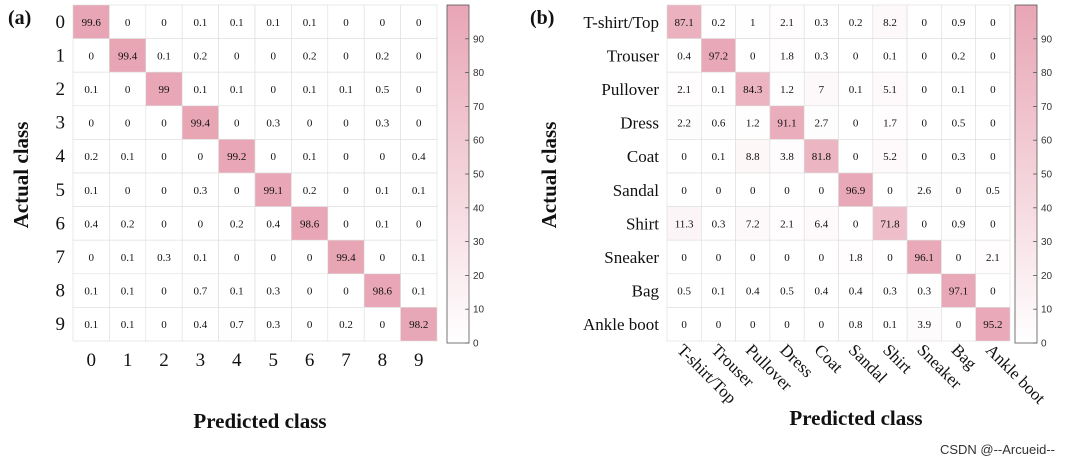  What do you see at coordinates (479, 310) in the screenshot?
I see `colorbar-tick-label: 10` at bounding box center [479, 310].